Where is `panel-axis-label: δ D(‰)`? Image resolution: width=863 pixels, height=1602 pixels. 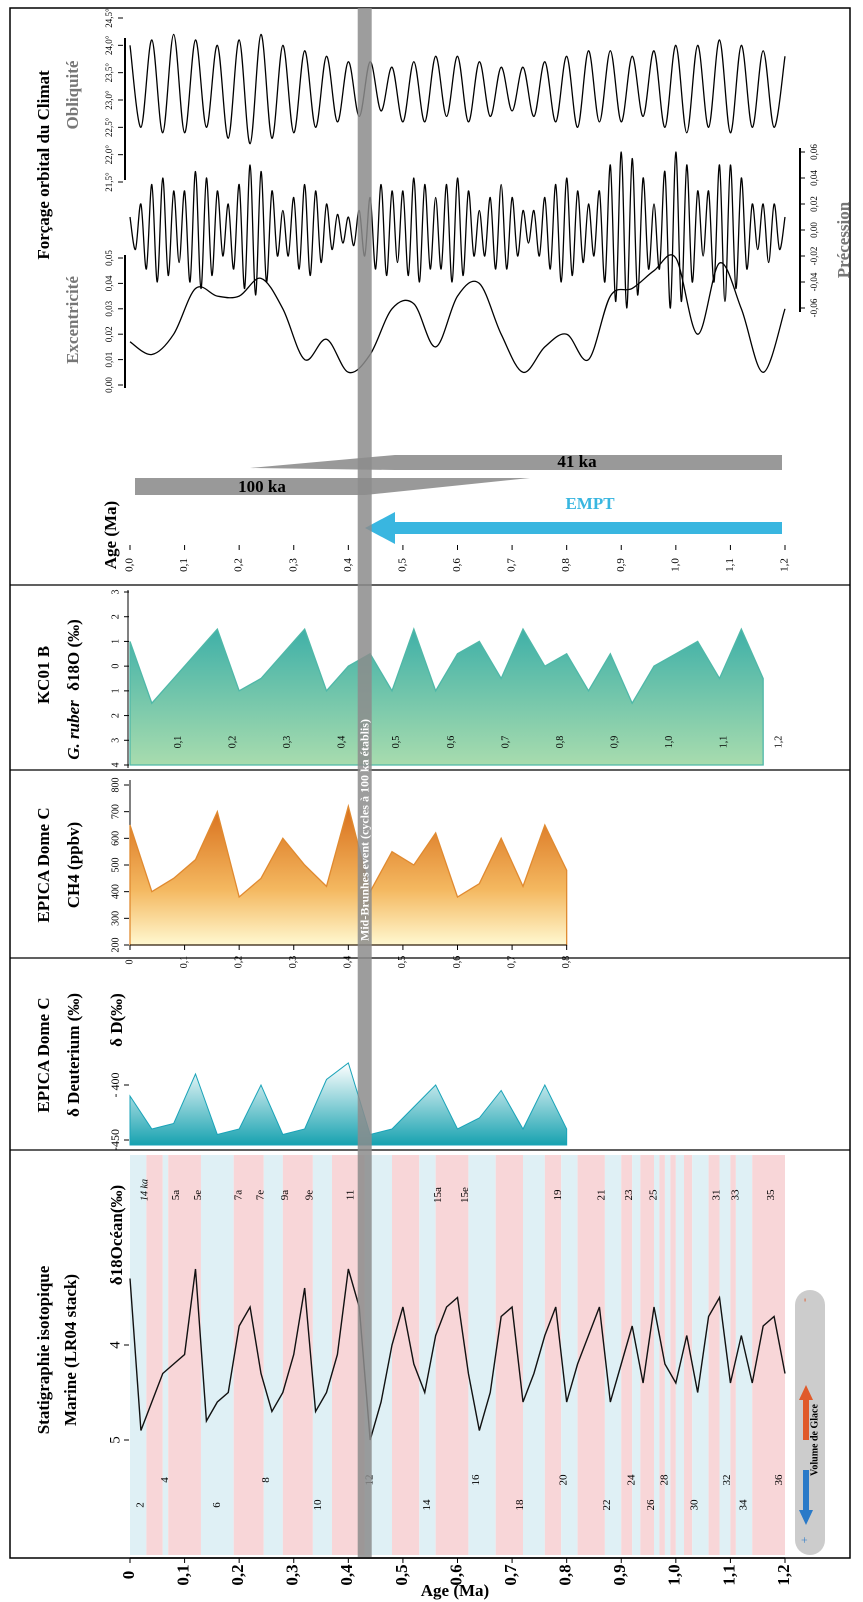 panel-axis-label: δ D(‰) is located at coordinates (116, 1020).